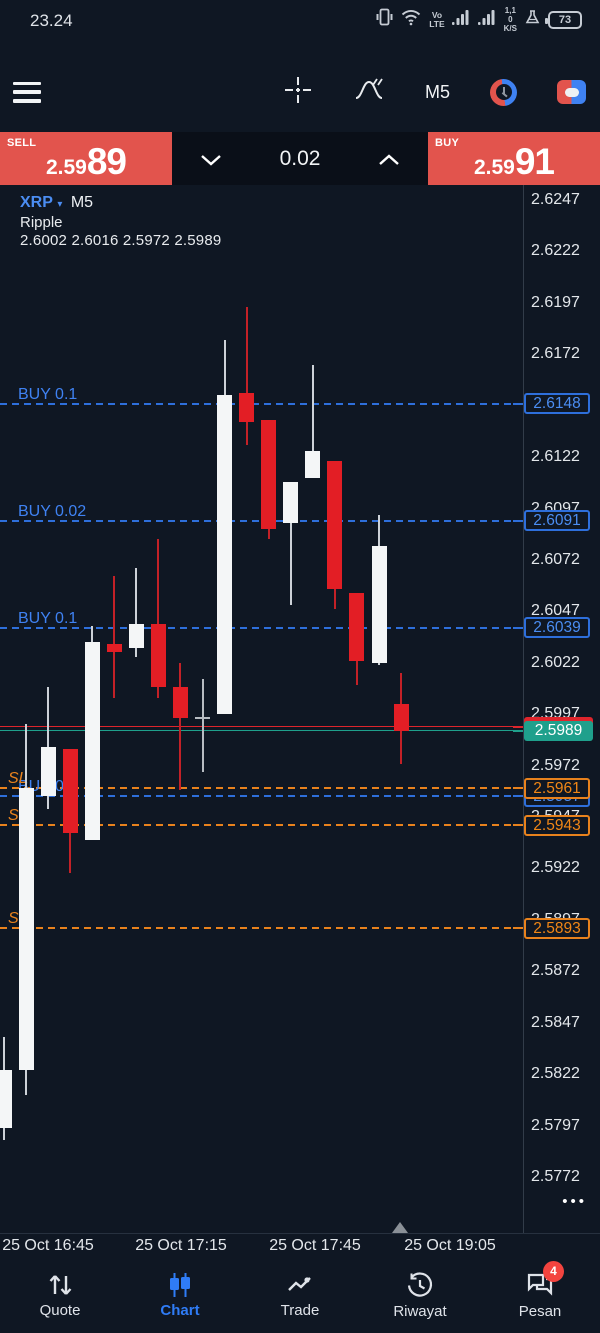 The image size is (600, 1333). I want to click on time-axis-label: 25 Oct 16:45, so click(48, 1245).